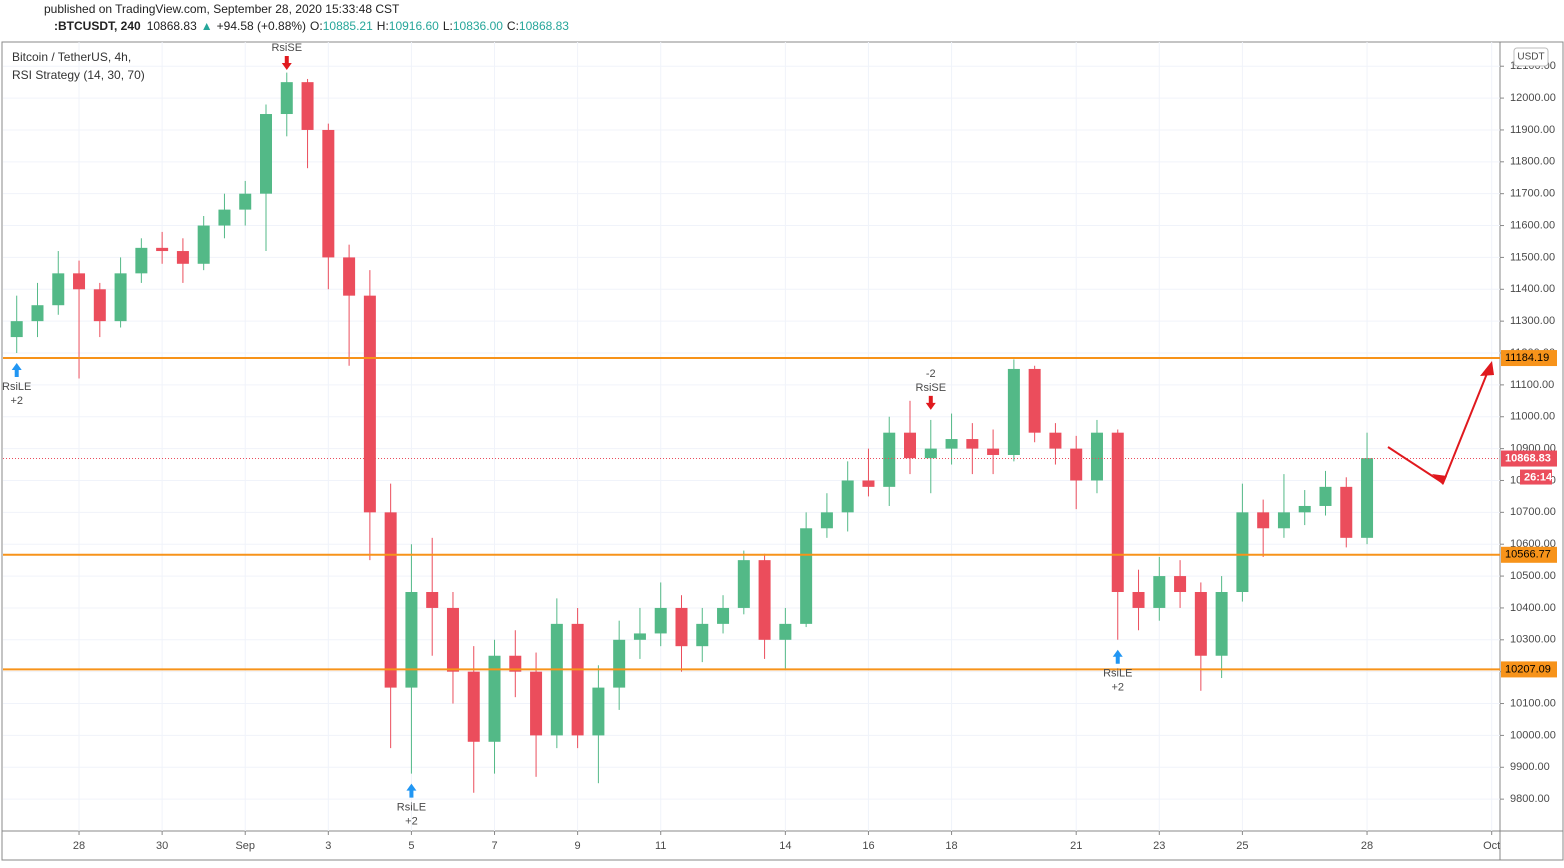 The height and width of the screenshot is (868, 1564). What do you see at coordinates (1117, 688) in the screenshot?
I see `signal-qty: +2` at bounding box center [1117, 688].